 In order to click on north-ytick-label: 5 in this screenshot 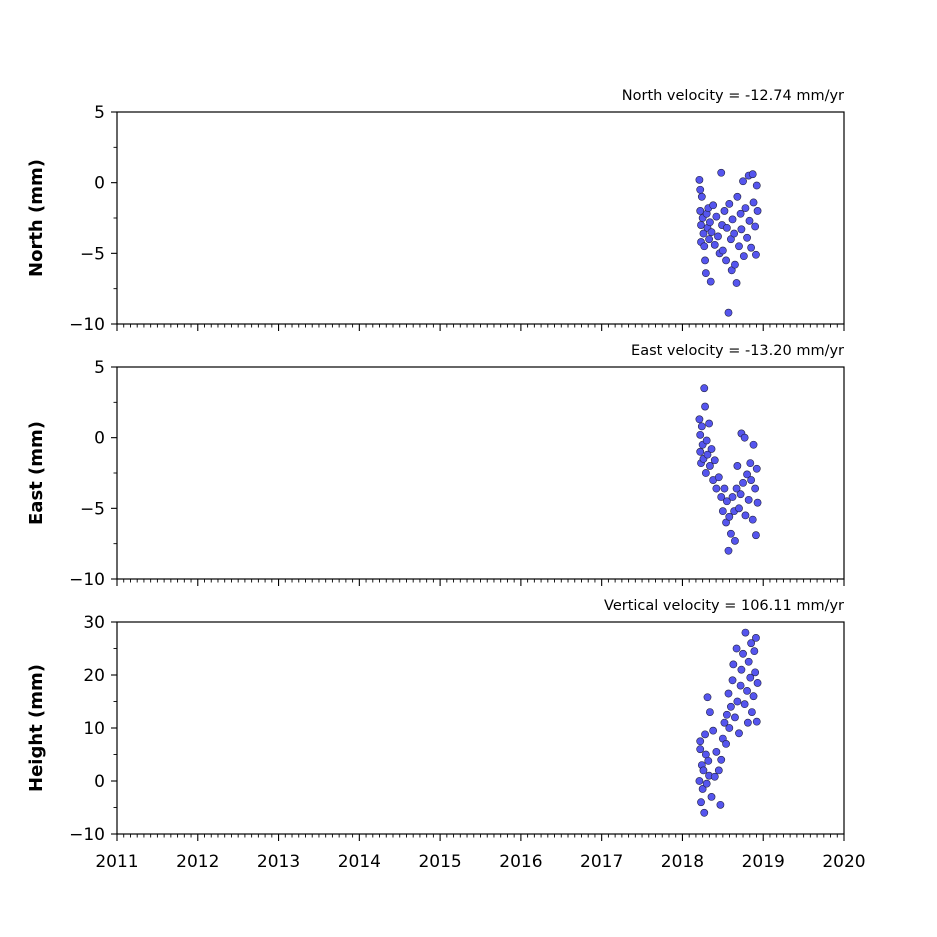, I will do `click(99, 113)`.